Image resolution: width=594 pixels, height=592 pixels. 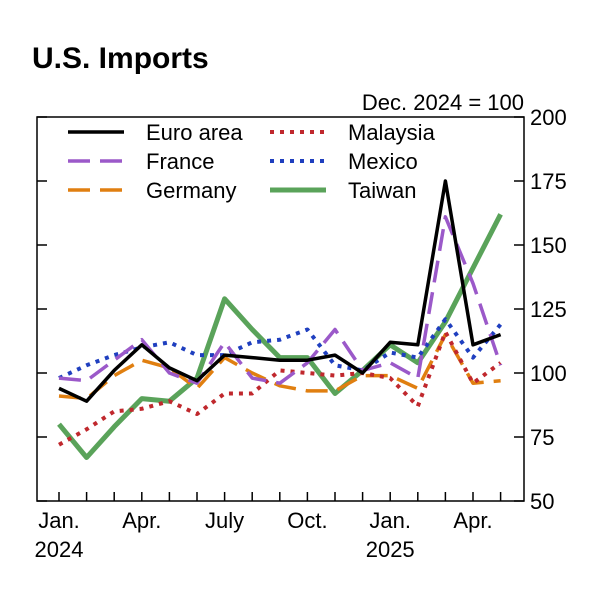 What do you see at coordinates (443, 102) in the screenshot?
I see `chart-subtitle: Dec. 2024 = 100` at bounding box center [443, 102].